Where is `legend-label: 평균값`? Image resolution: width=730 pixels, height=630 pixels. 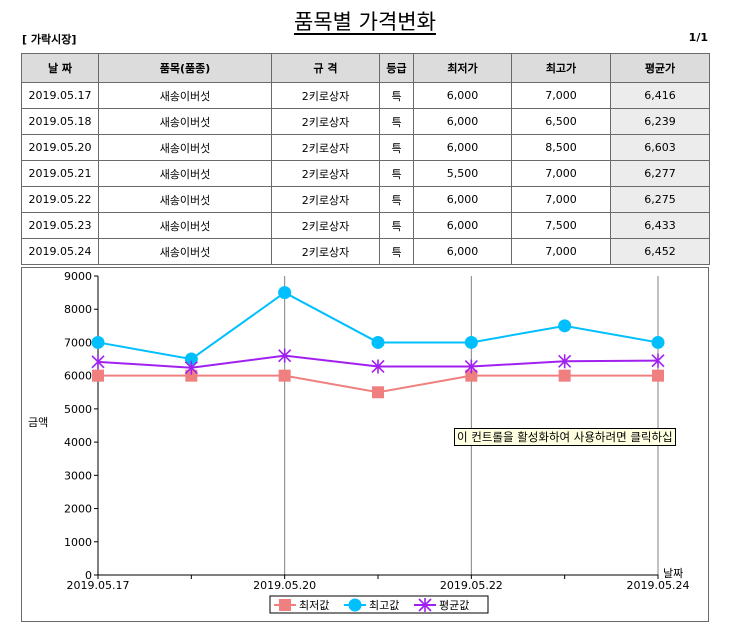 legend-label: 평균값 is located at coordinates (454, 605).